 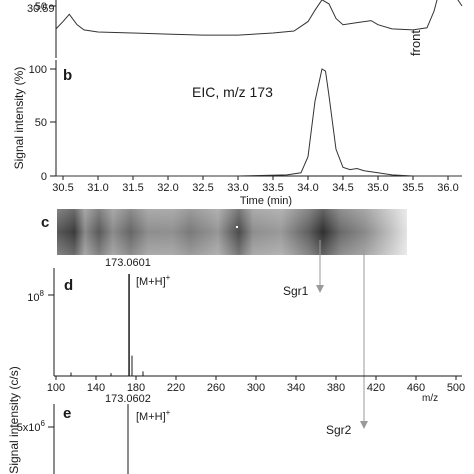 What do you see at coordinates (97, 188) in the screenshot?
I see `panel-b-xtick-label: 31.0` at bounding box center [97, 188].